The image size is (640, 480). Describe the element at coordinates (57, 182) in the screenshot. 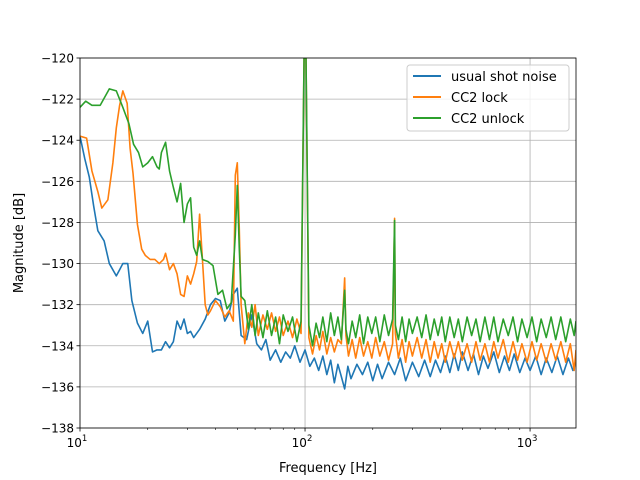

I see `y-tick-label: −126` at that location.